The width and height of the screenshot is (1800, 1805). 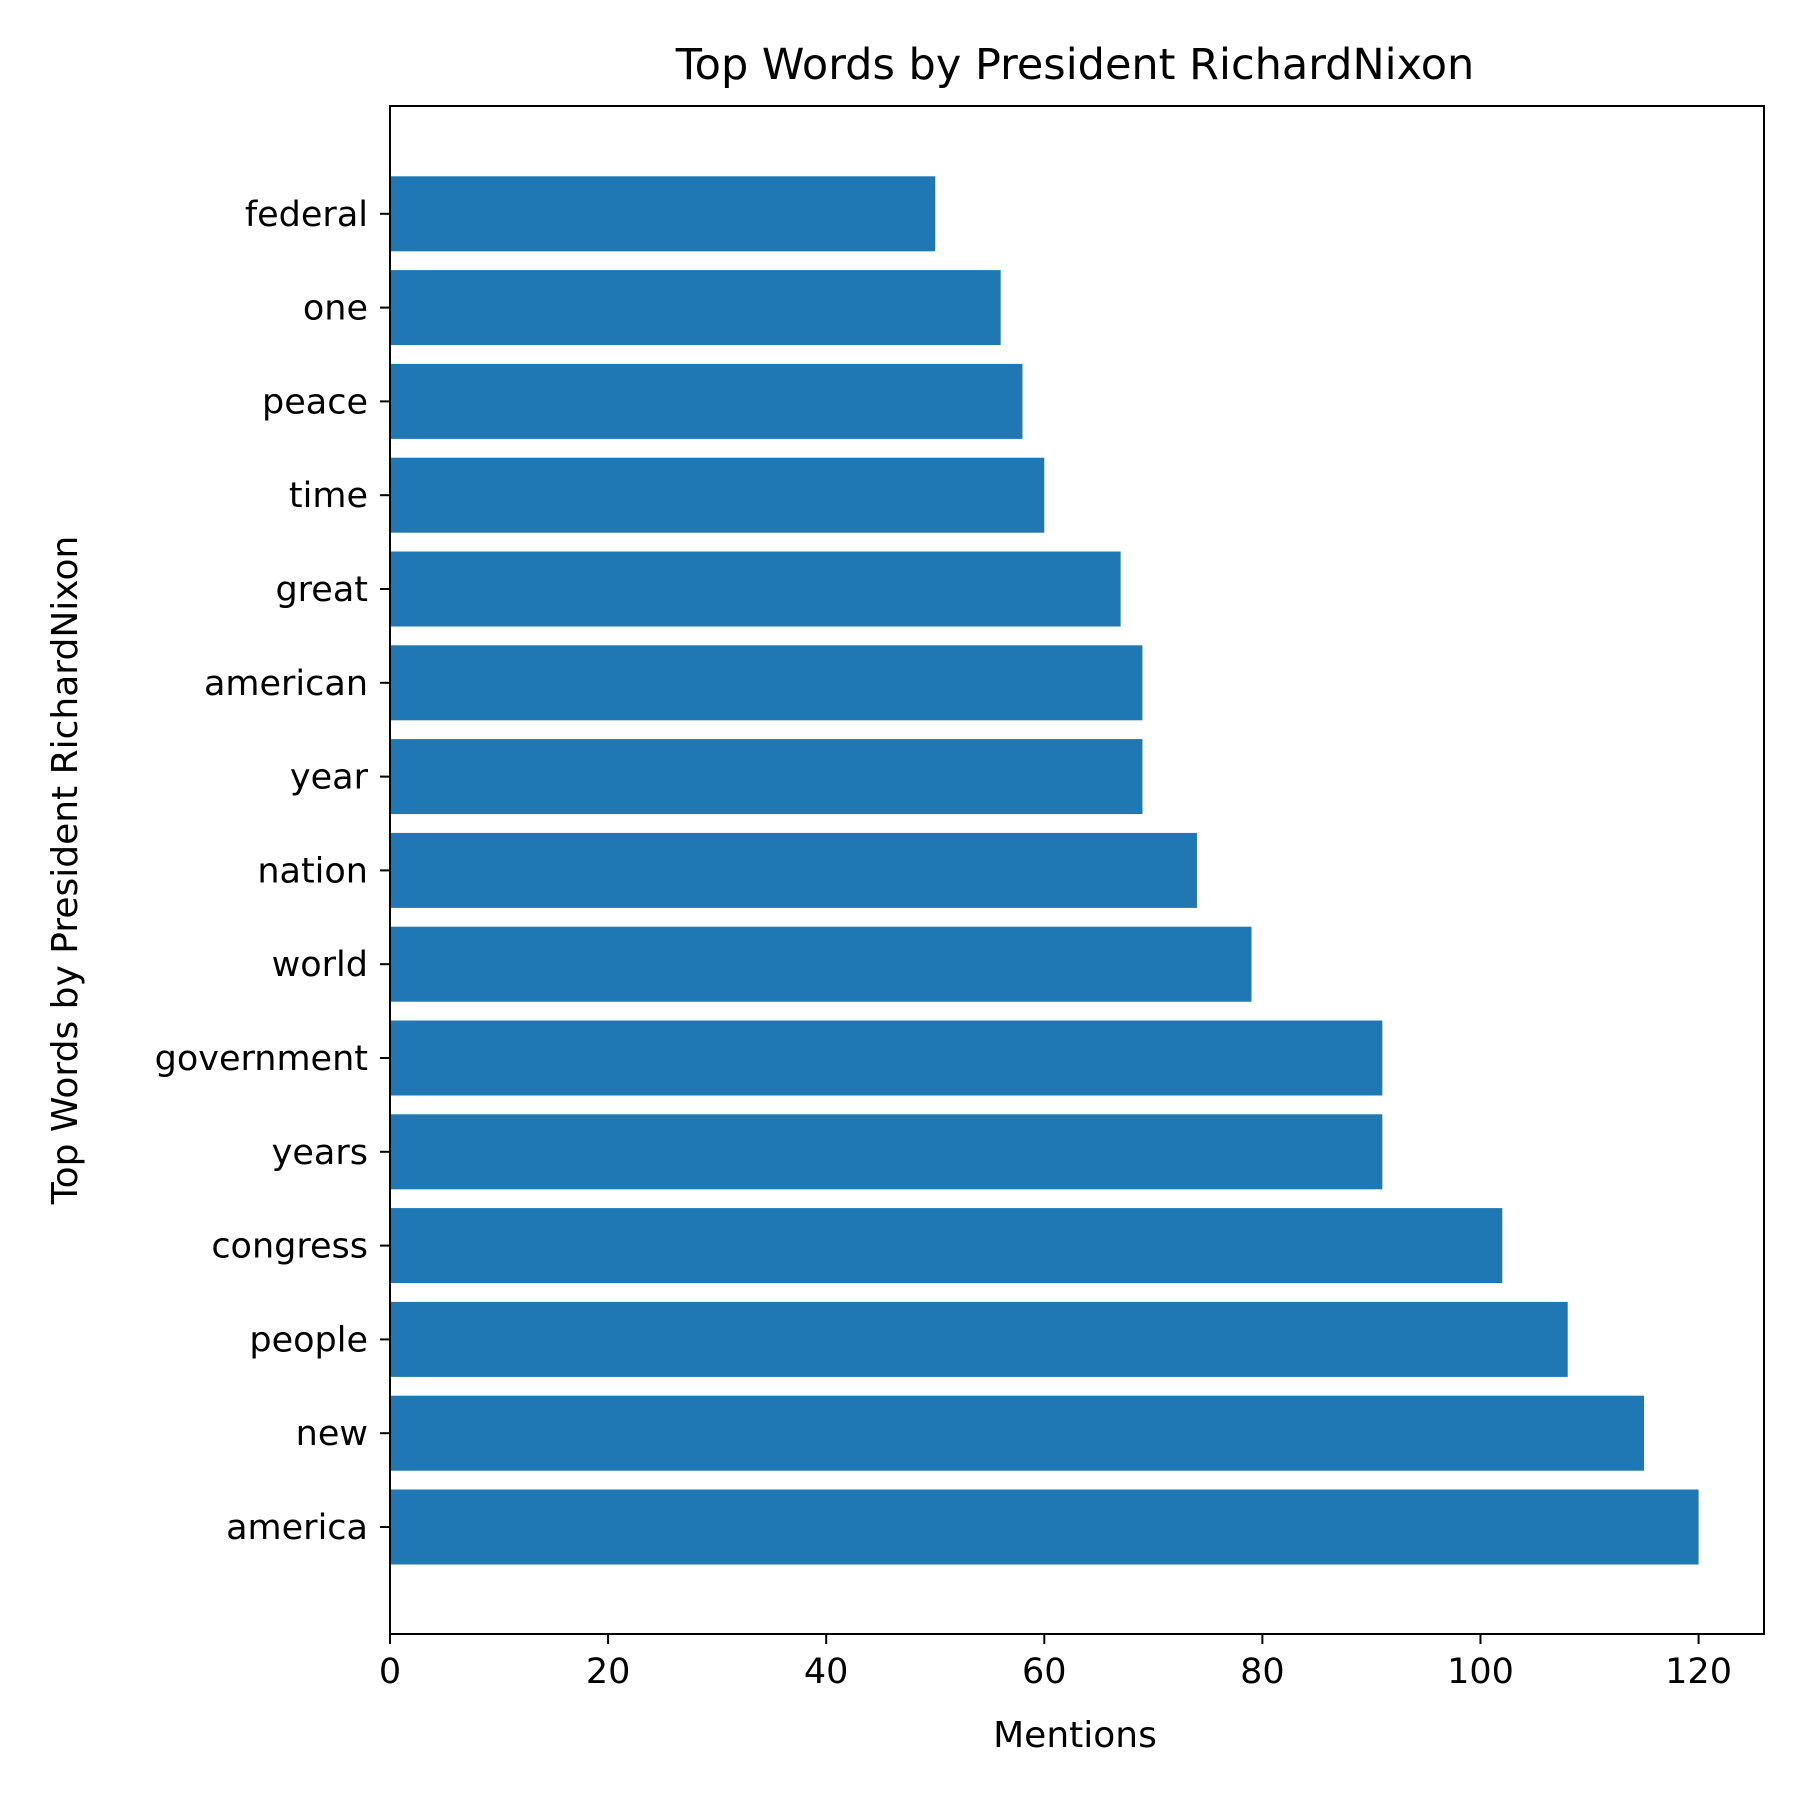 What do you see at coordinates (390, 1672) in the screenshot?
I see `x-tick-label-0: 0` at bounding box center [390, 1672].